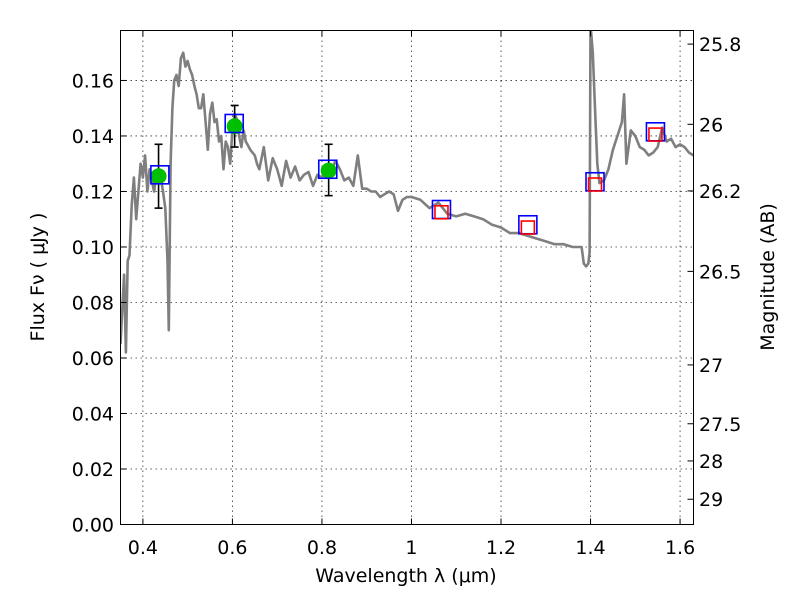 This screenshot has height=600, width=800. What do you see at coordinates (93, 248) in the screenshot?
I see `y-tick-label: 0.10` at bounding box center [93, 248].